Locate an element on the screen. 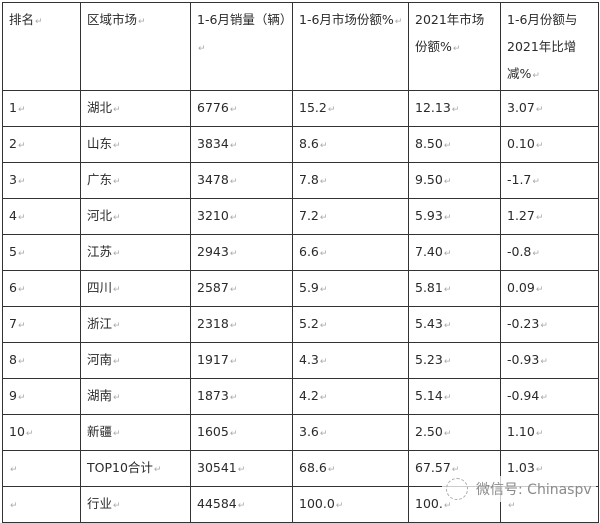 This screenshot has height=523, width=600. cell-sales: 2587 is located at coordinates (241, 288).